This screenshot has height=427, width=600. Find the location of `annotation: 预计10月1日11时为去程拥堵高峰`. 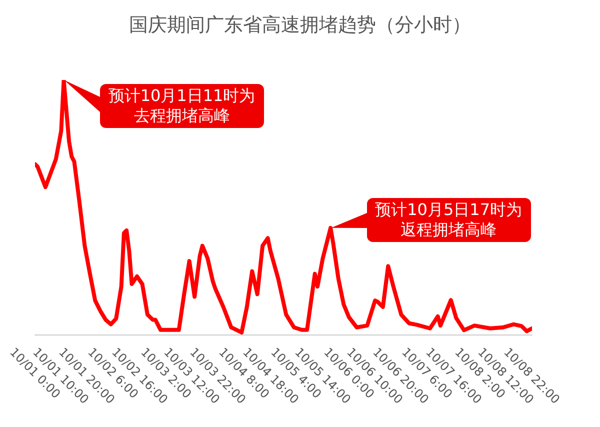

annotation: 预计10月1日11时为去程拥堵高峰 is located at coordinates (182, 106).